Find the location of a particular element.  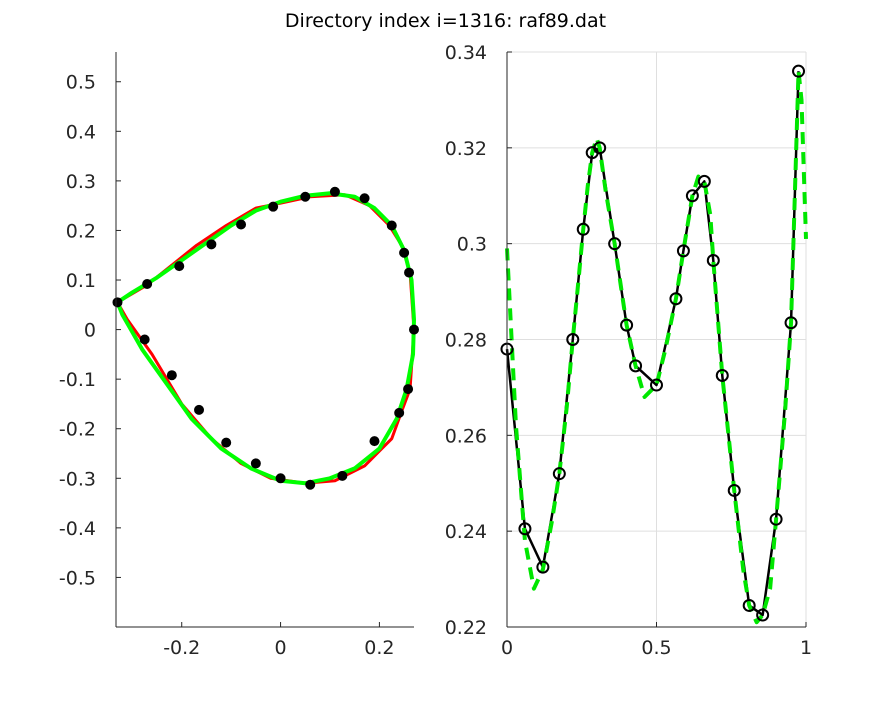

right-x-tick-label-2: 1 is located at coordinates (806, 648).